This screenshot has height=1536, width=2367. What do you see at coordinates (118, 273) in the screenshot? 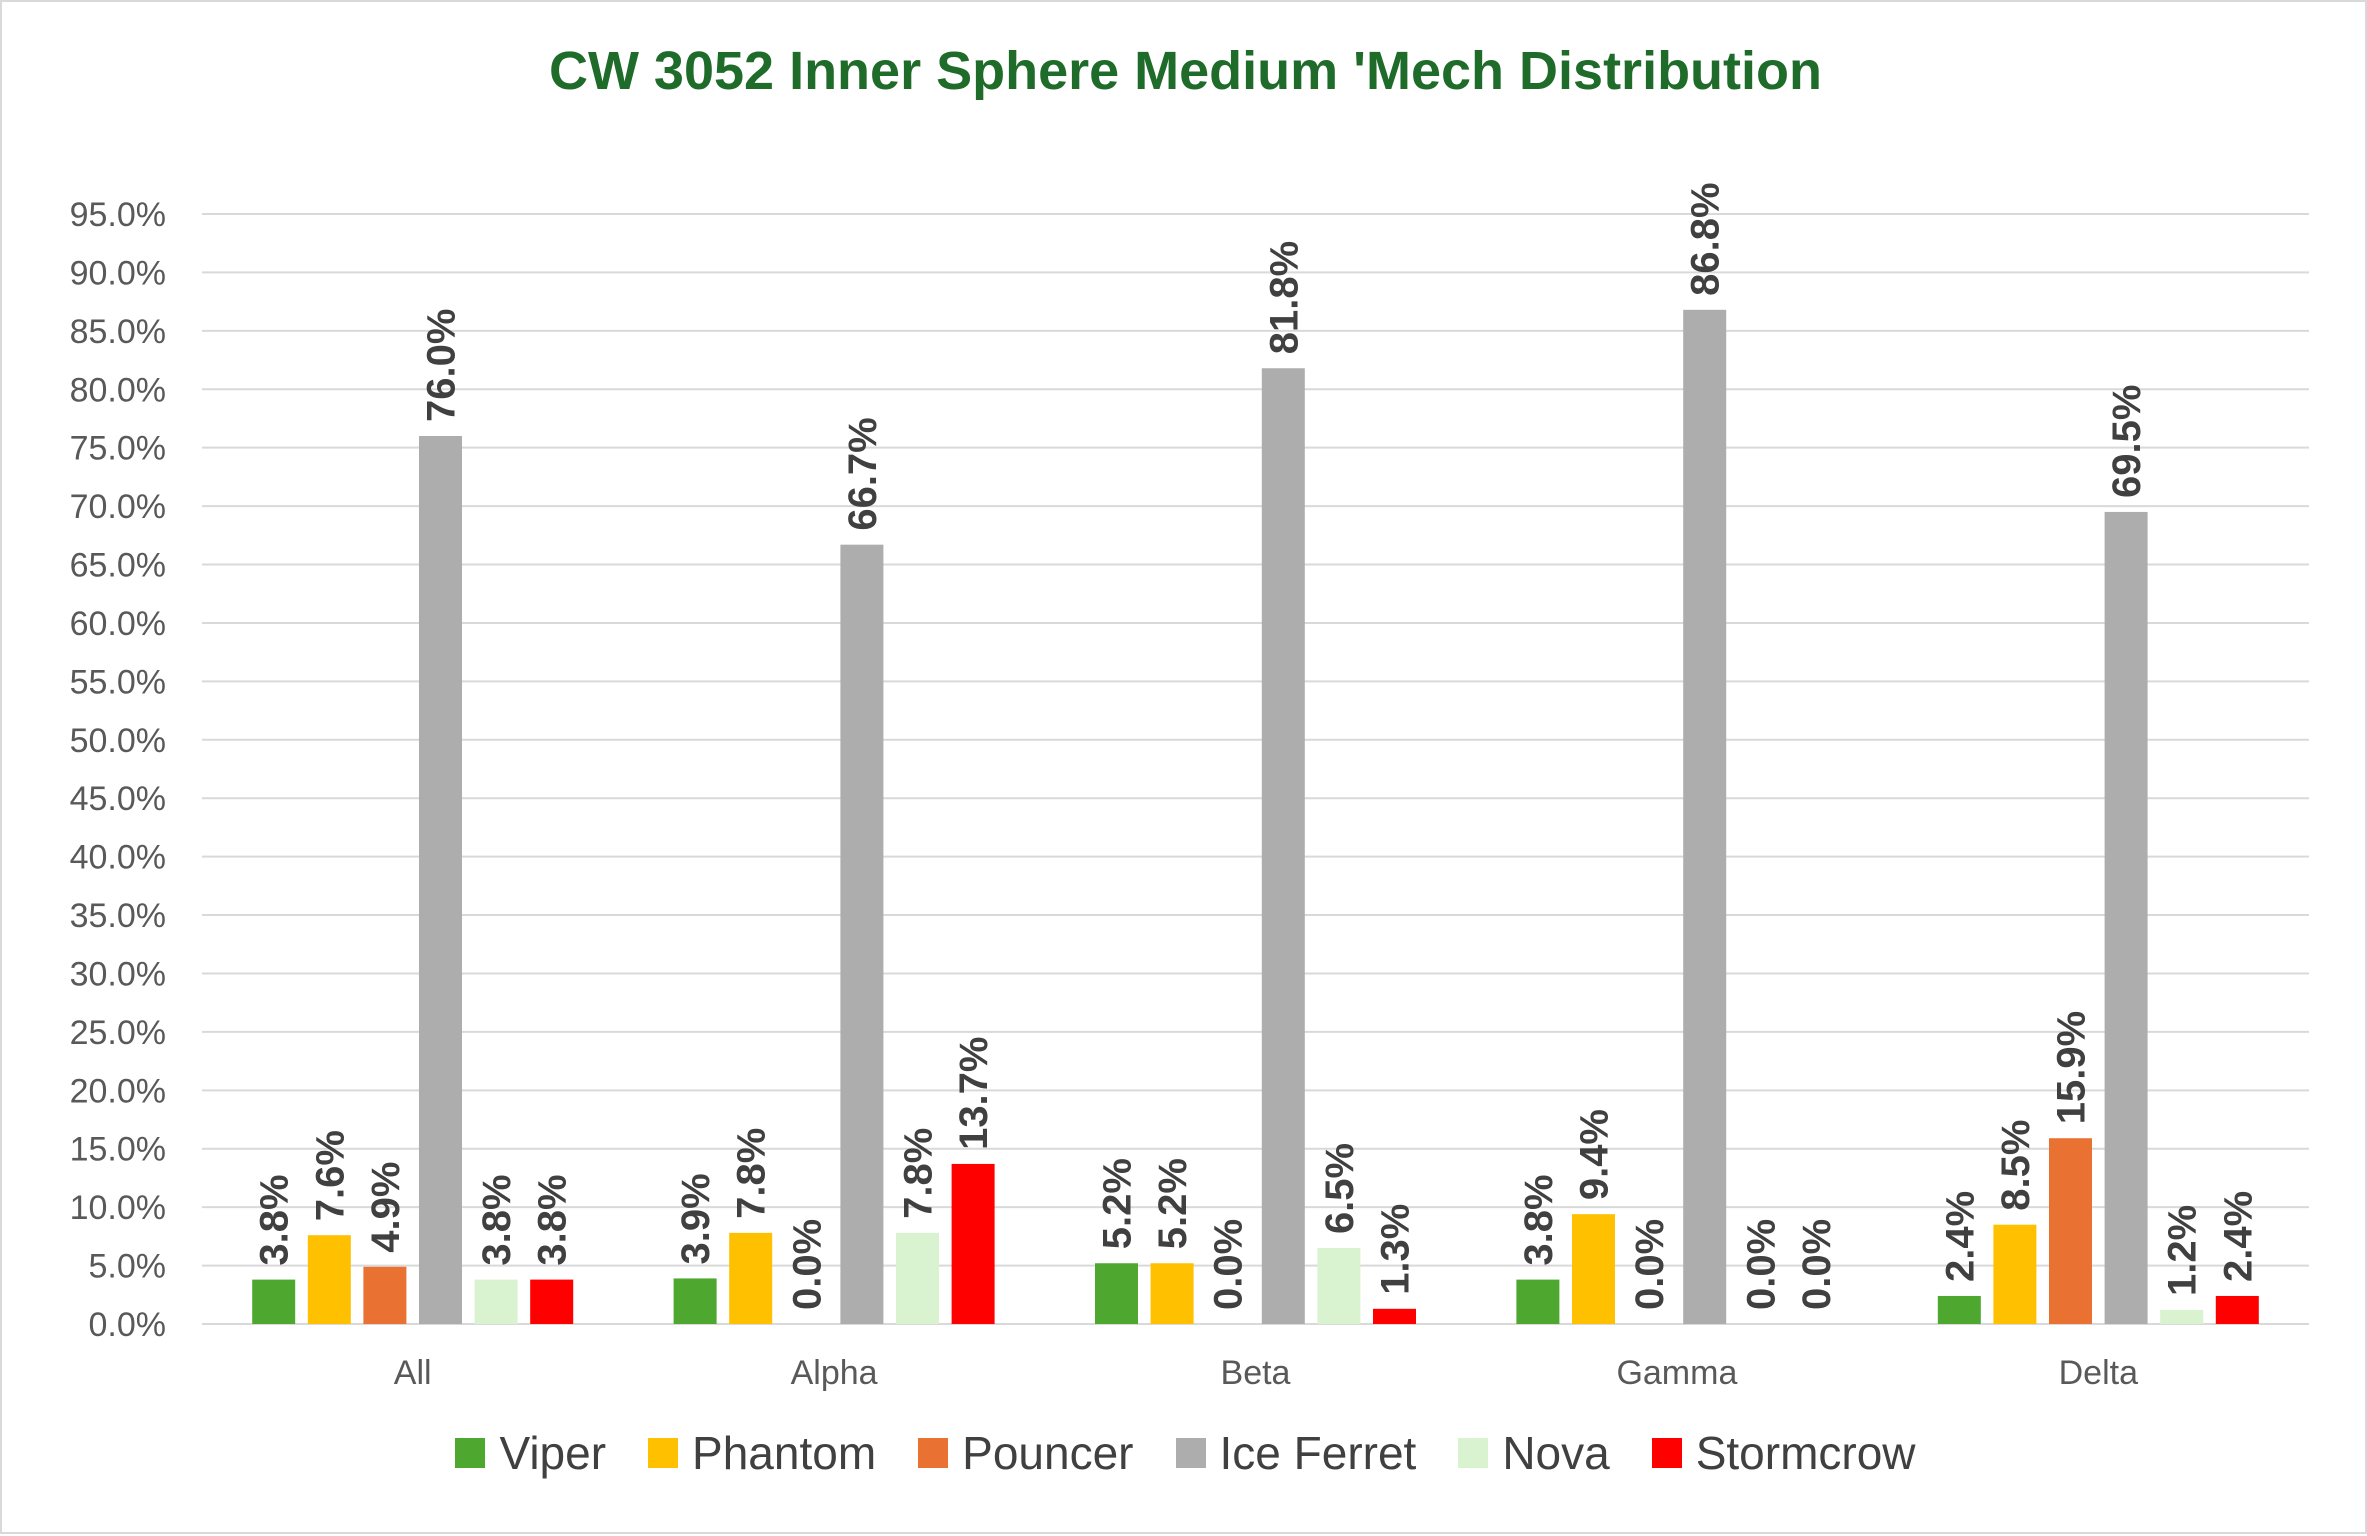
I see `y-tick-label: 90.0%` at bounding box center [118, 273].